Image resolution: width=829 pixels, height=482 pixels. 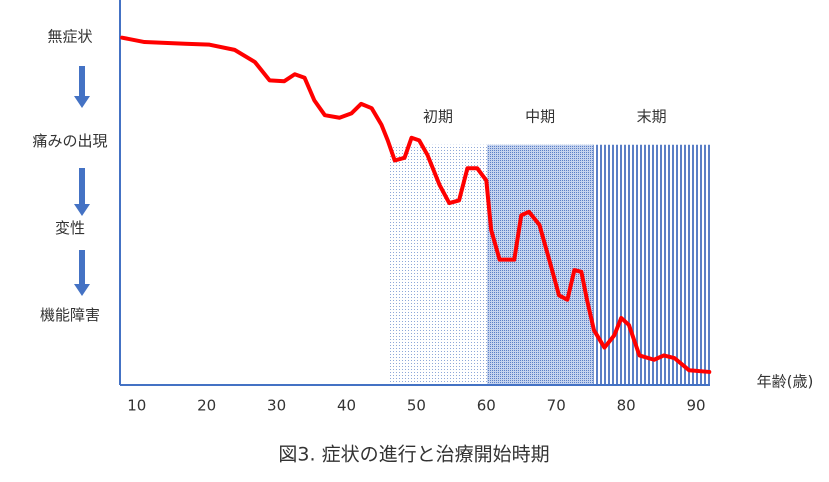 I want to click on x-tick-label: 80, so click(x=626, y=406).